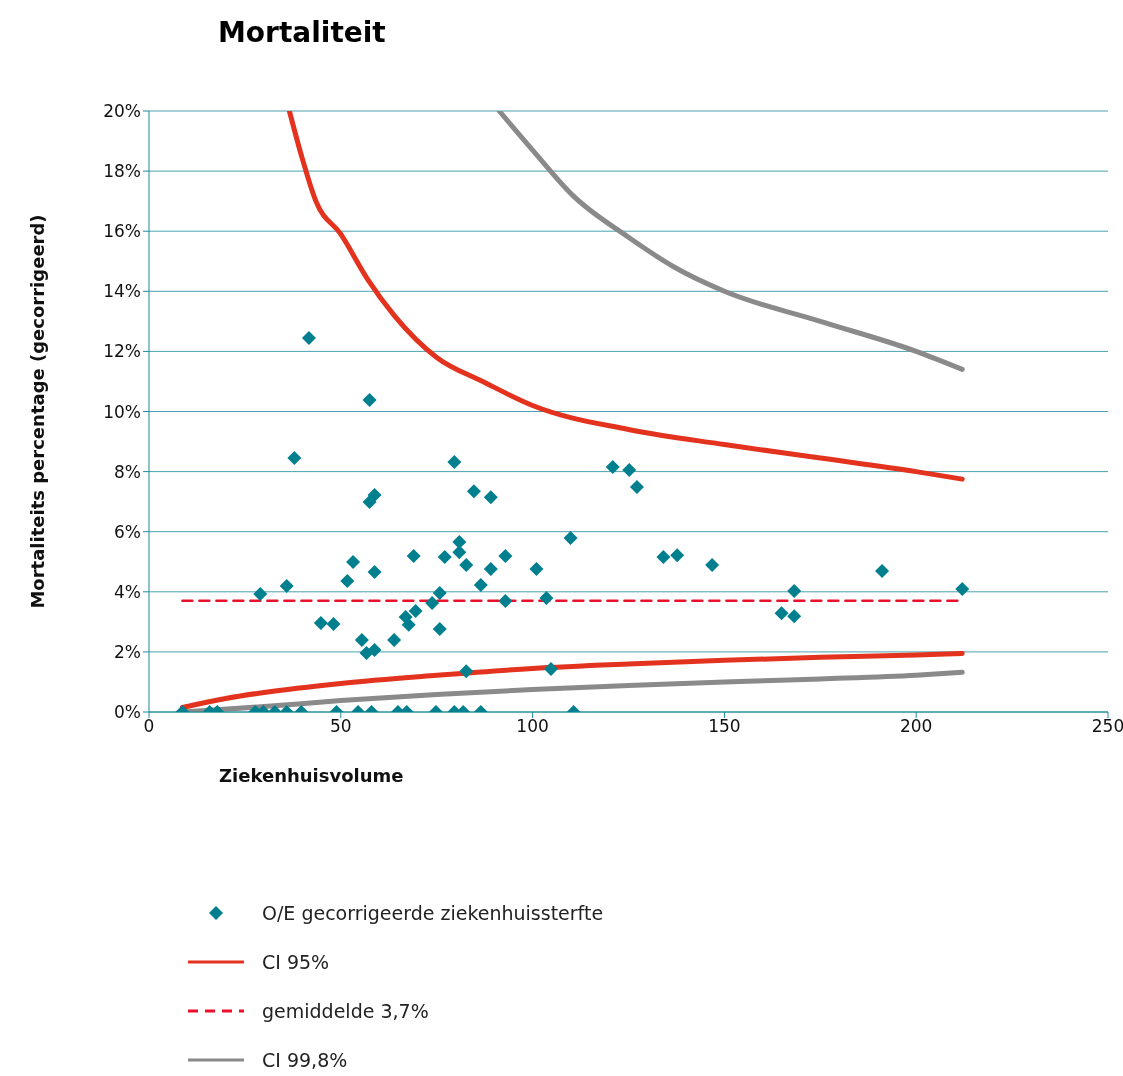 This screenshot has height=1076, width=1123. Describe the element at coordinates (340, 726) in the screenshot. I see `x-tick-label: 50` at that location.